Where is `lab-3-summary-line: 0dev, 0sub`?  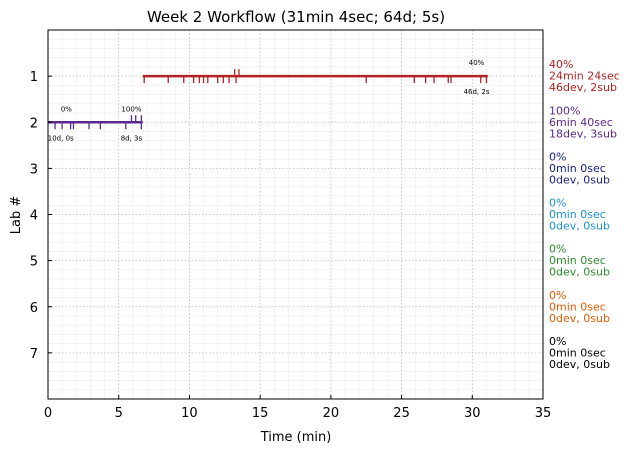
lab-3-summary-line: 0dev, 0sub is located at coordinates (579, 179).